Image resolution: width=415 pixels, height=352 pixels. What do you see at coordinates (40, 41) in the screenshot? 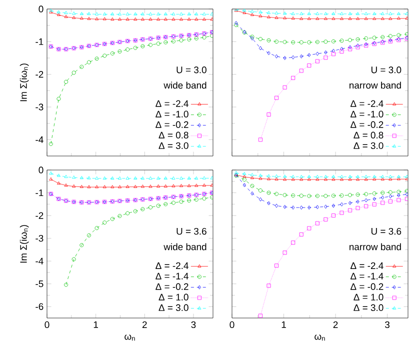
I see `y-tick-label: -1` at bounding box center [40, 41].